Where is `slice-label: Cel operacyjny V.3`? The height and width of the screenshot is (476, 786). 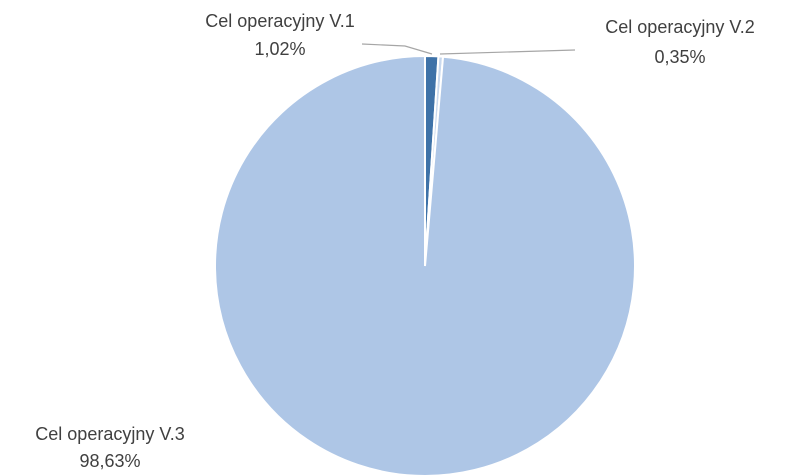
slice-label: Cel operacyjny V.3 is located at coordinates (109, 434).